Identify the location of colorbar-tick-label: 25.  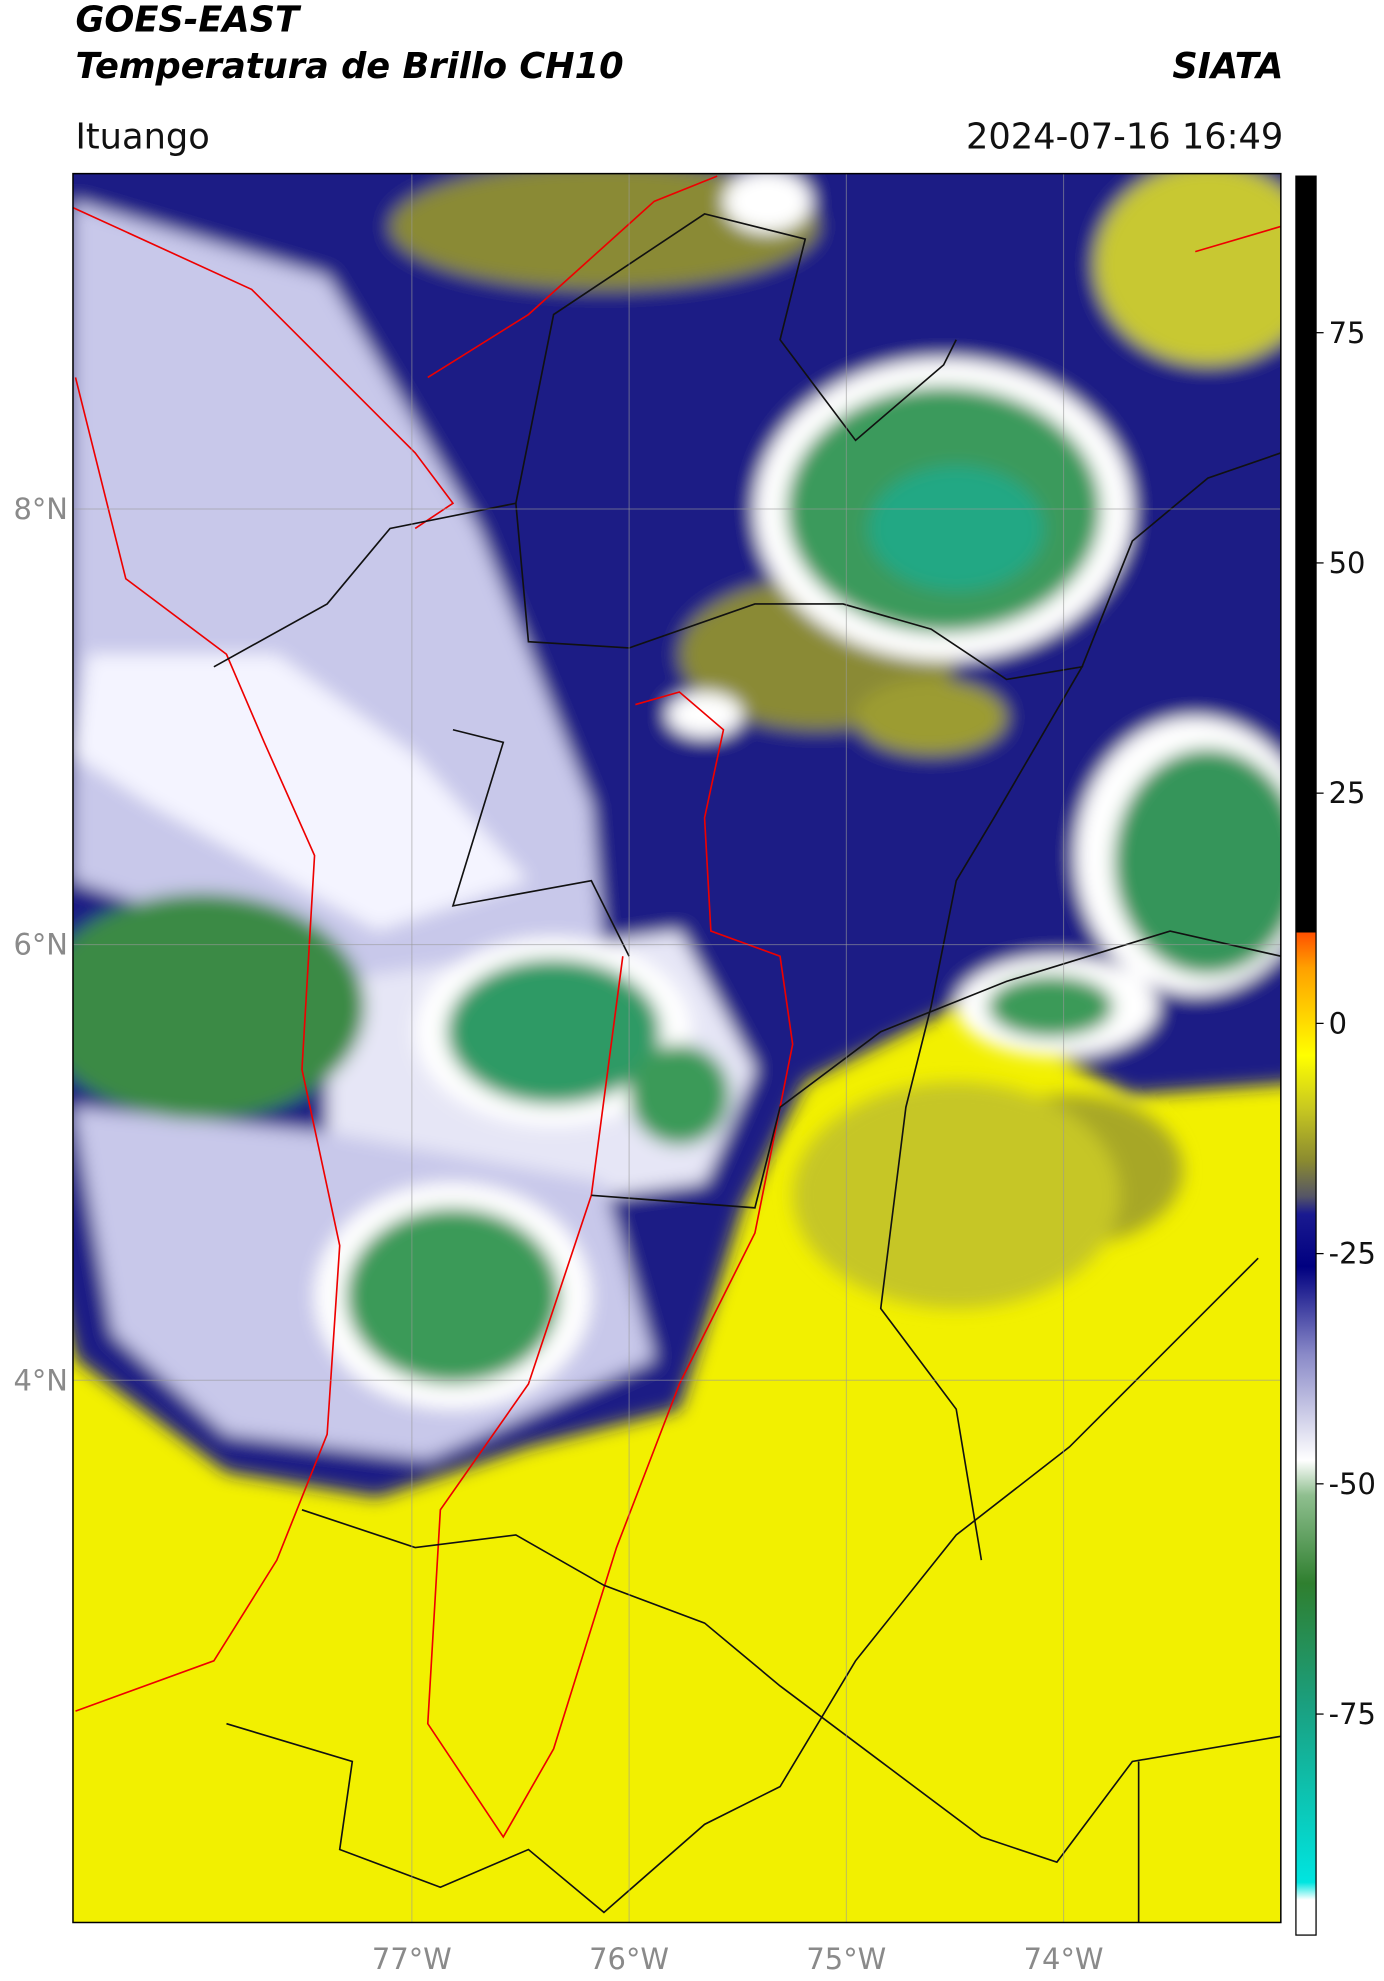
(1347, 793).